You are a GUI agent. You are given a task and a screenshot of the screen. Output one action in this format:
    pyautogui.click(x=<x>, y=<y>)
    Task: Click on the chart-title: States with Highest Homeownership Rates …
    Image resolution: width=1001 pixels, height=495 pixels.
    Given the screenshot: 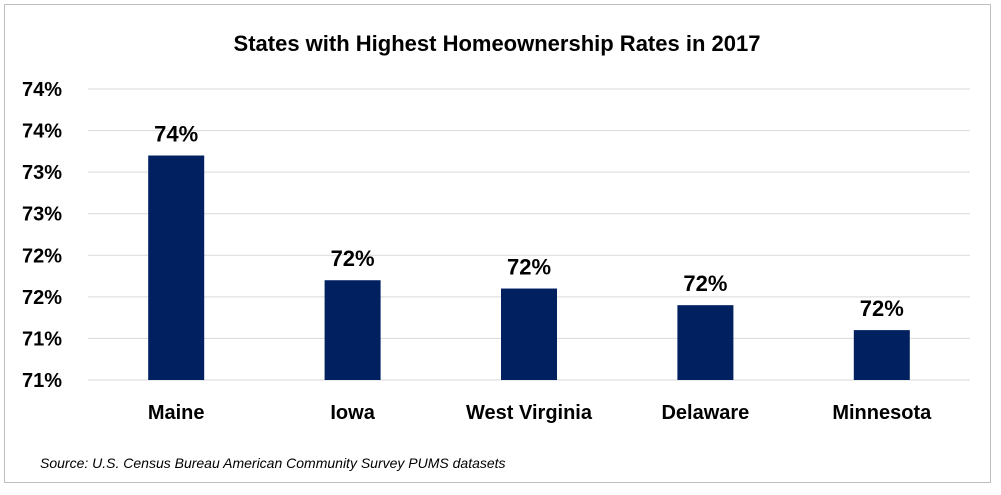 What is the action you would take?
    pyautogui.click(x=497, y=43)
    